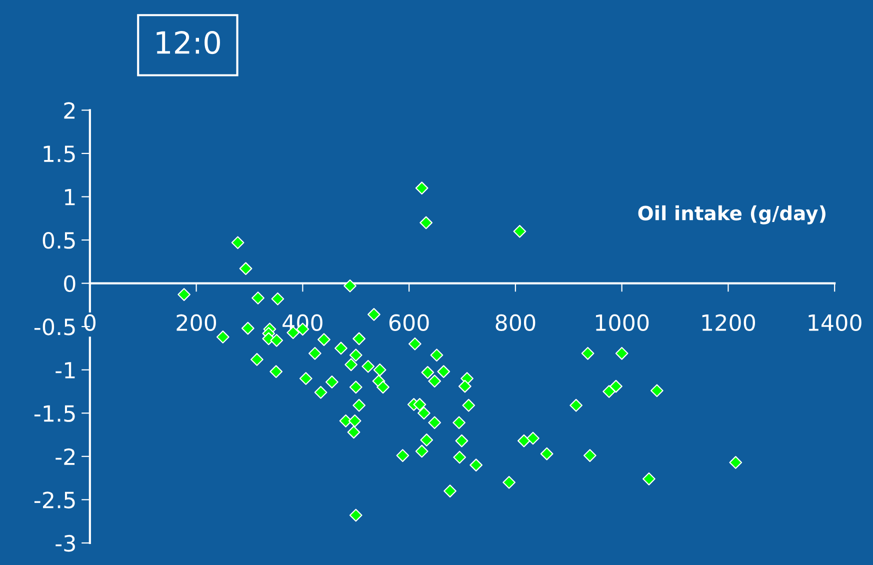  I want to click on y-tick-label: -3, so click(65, 543).